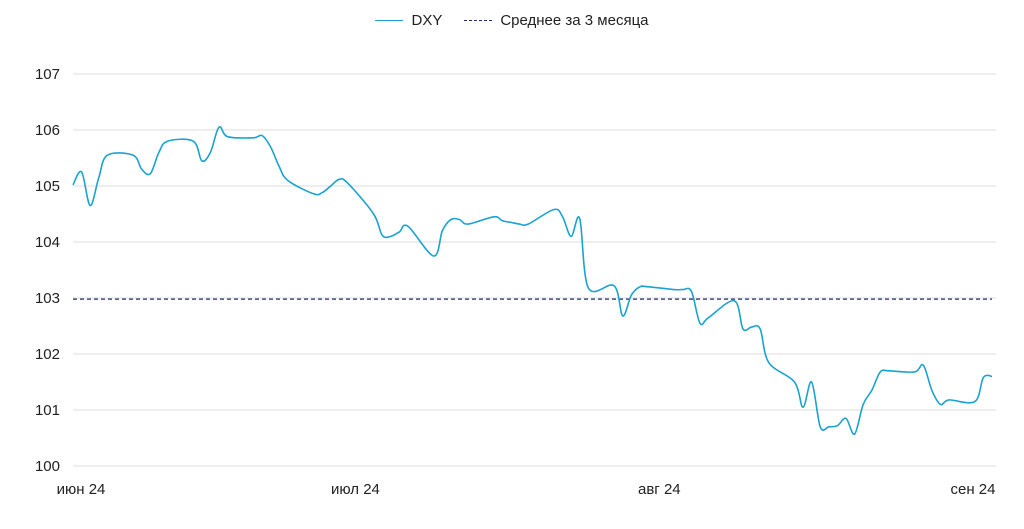 This screenshot has height=529, width=1024. What do you see at coordinates (427, 20) in the screenshot?
I see `legend-label-dxy: DXY` at bounding box center [427, 20].